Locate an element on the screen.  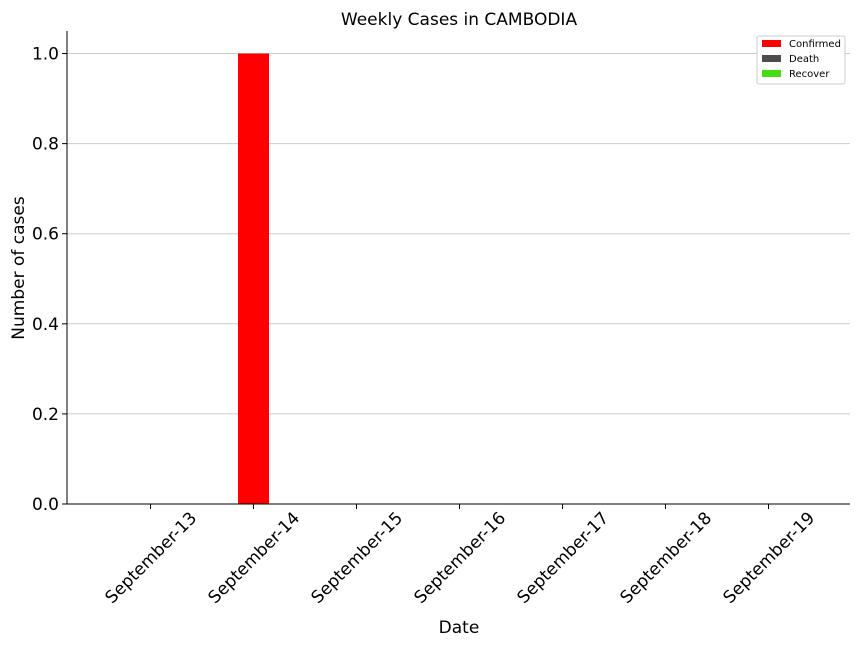
x-tick-label: September-19 is located at coordinates (769, 557).